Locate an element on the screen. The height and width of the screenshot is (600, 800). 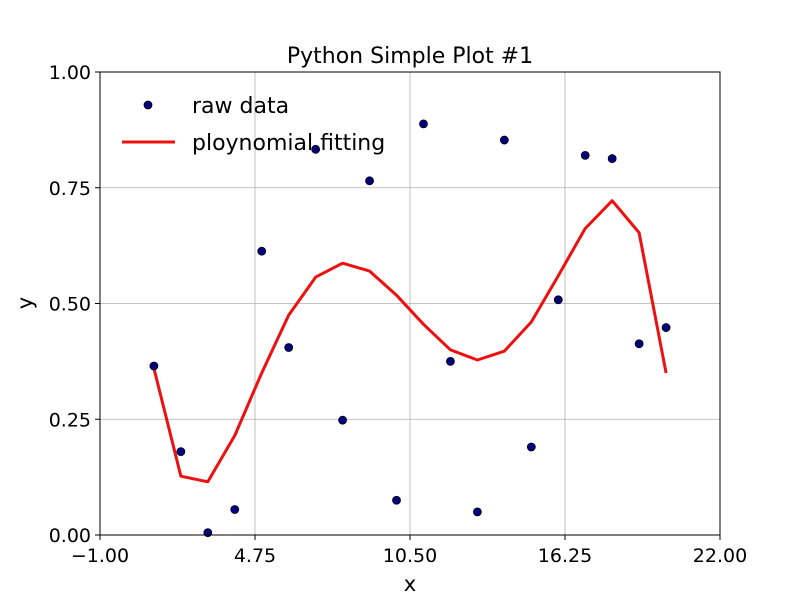
y-tick-label: 0.25 is located at coordinates (70, 420).